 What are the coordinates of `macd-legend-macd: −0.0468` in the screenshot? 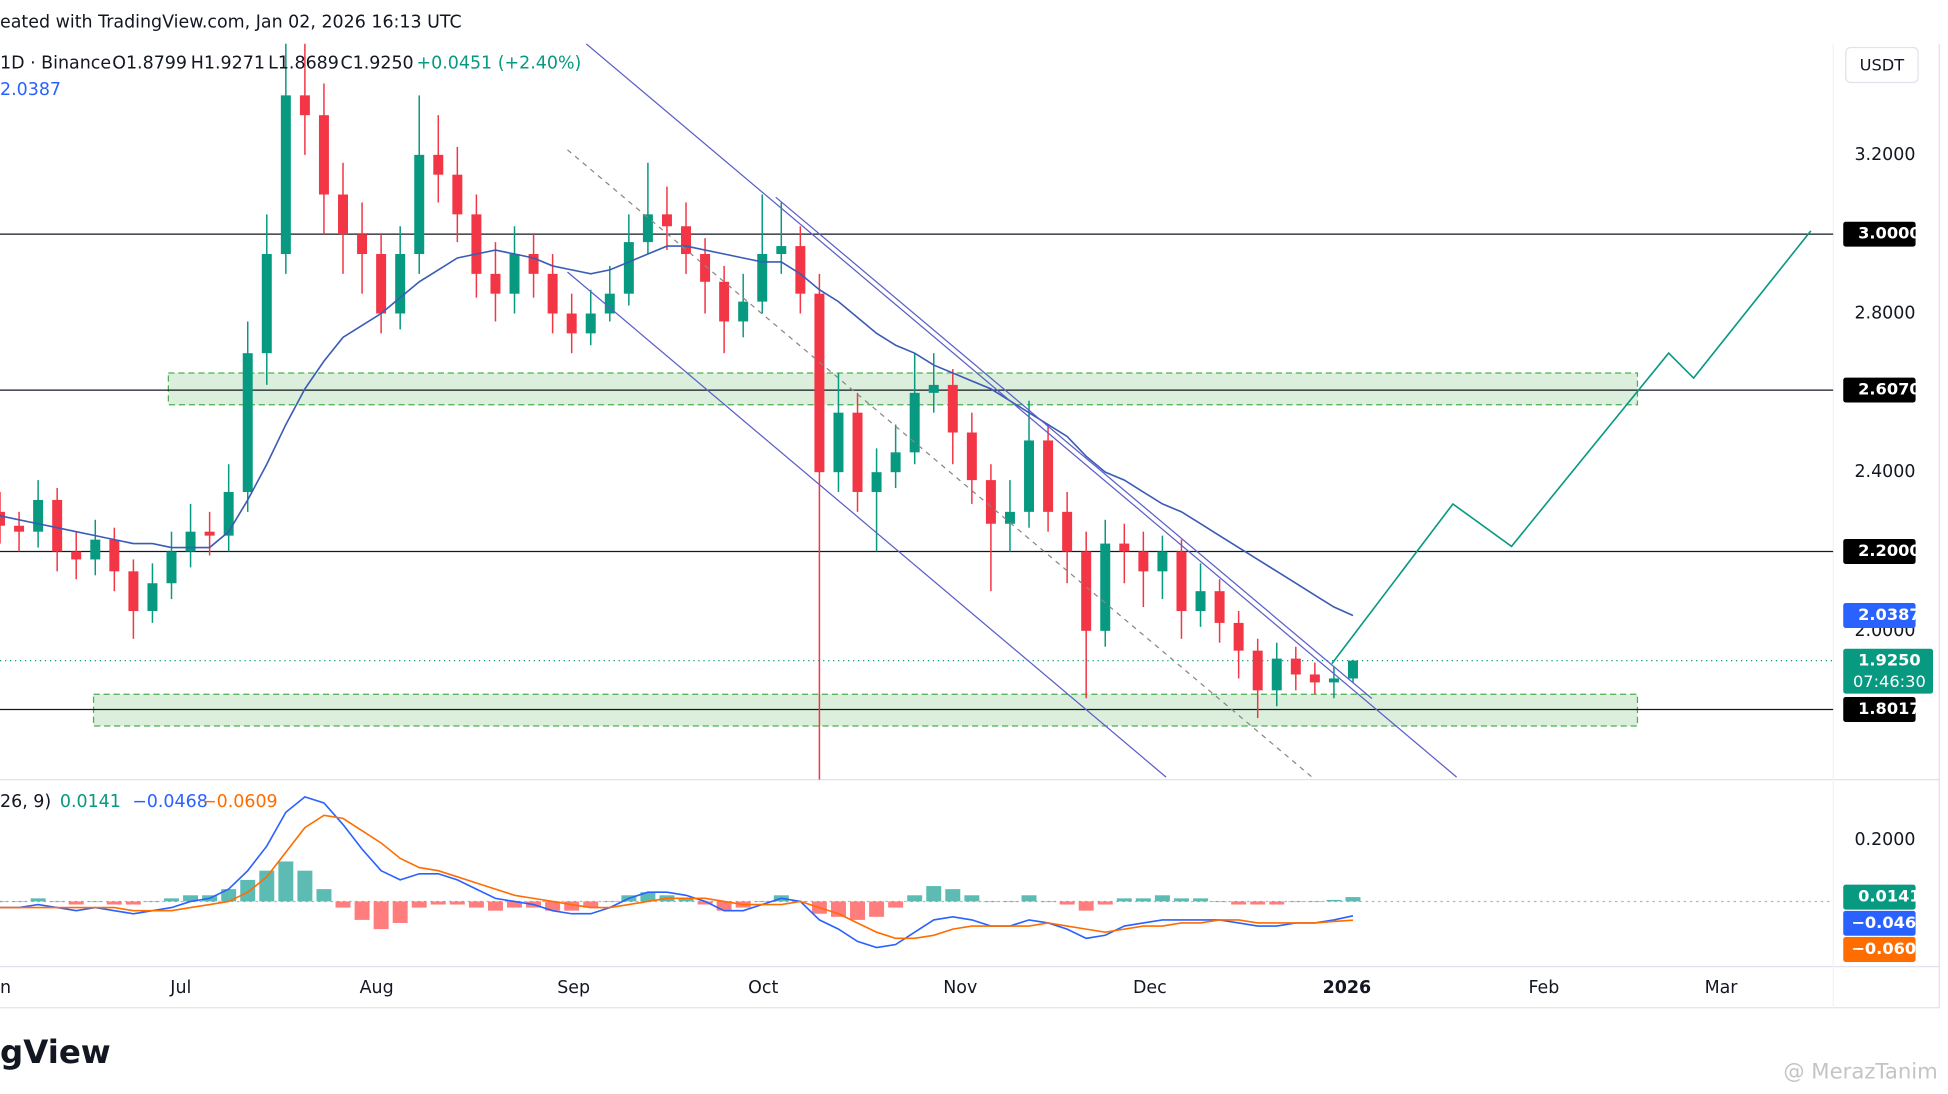 It's located at (170, 802).